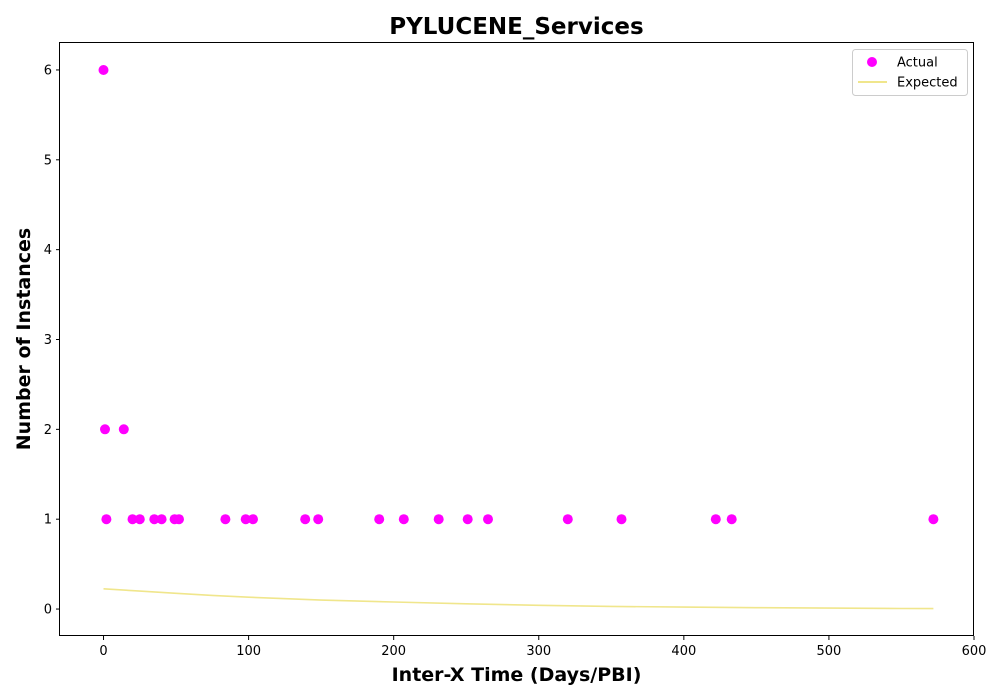 This screenshot has width=1000, height=700. What do you see at coordinates (48, 520) in the screenshot?
I see `y-tick-label-1: 1` at bounding box center [48, 520].